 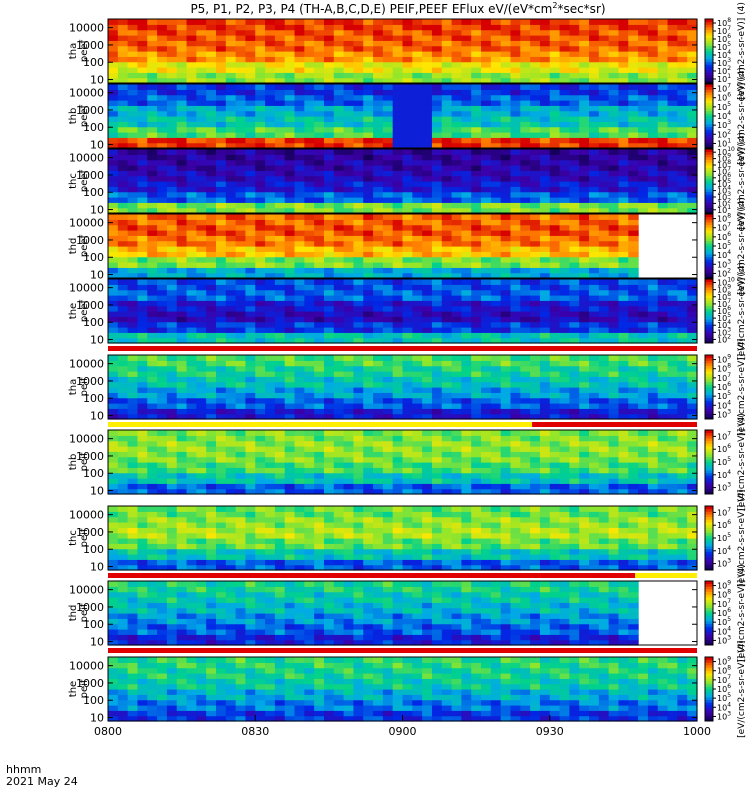 What do you see at coordinates (403, 731) in the screenshot?
I see `x-tick-label: 0900` at bounding box center [403, 731].